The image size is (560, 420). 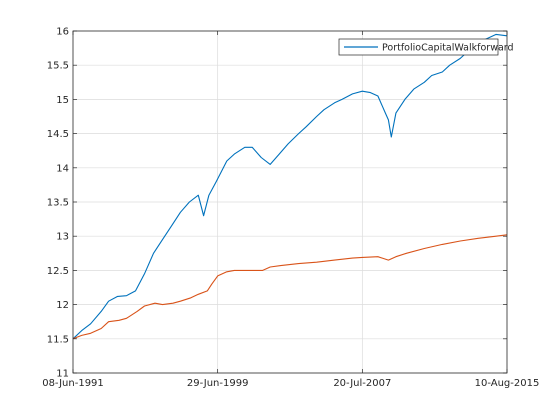 What do you see at coordinates (73, 383) in the screenshot?
I see `x-tick-label: 08-Jun-1991` at bounding box center [73, 383].